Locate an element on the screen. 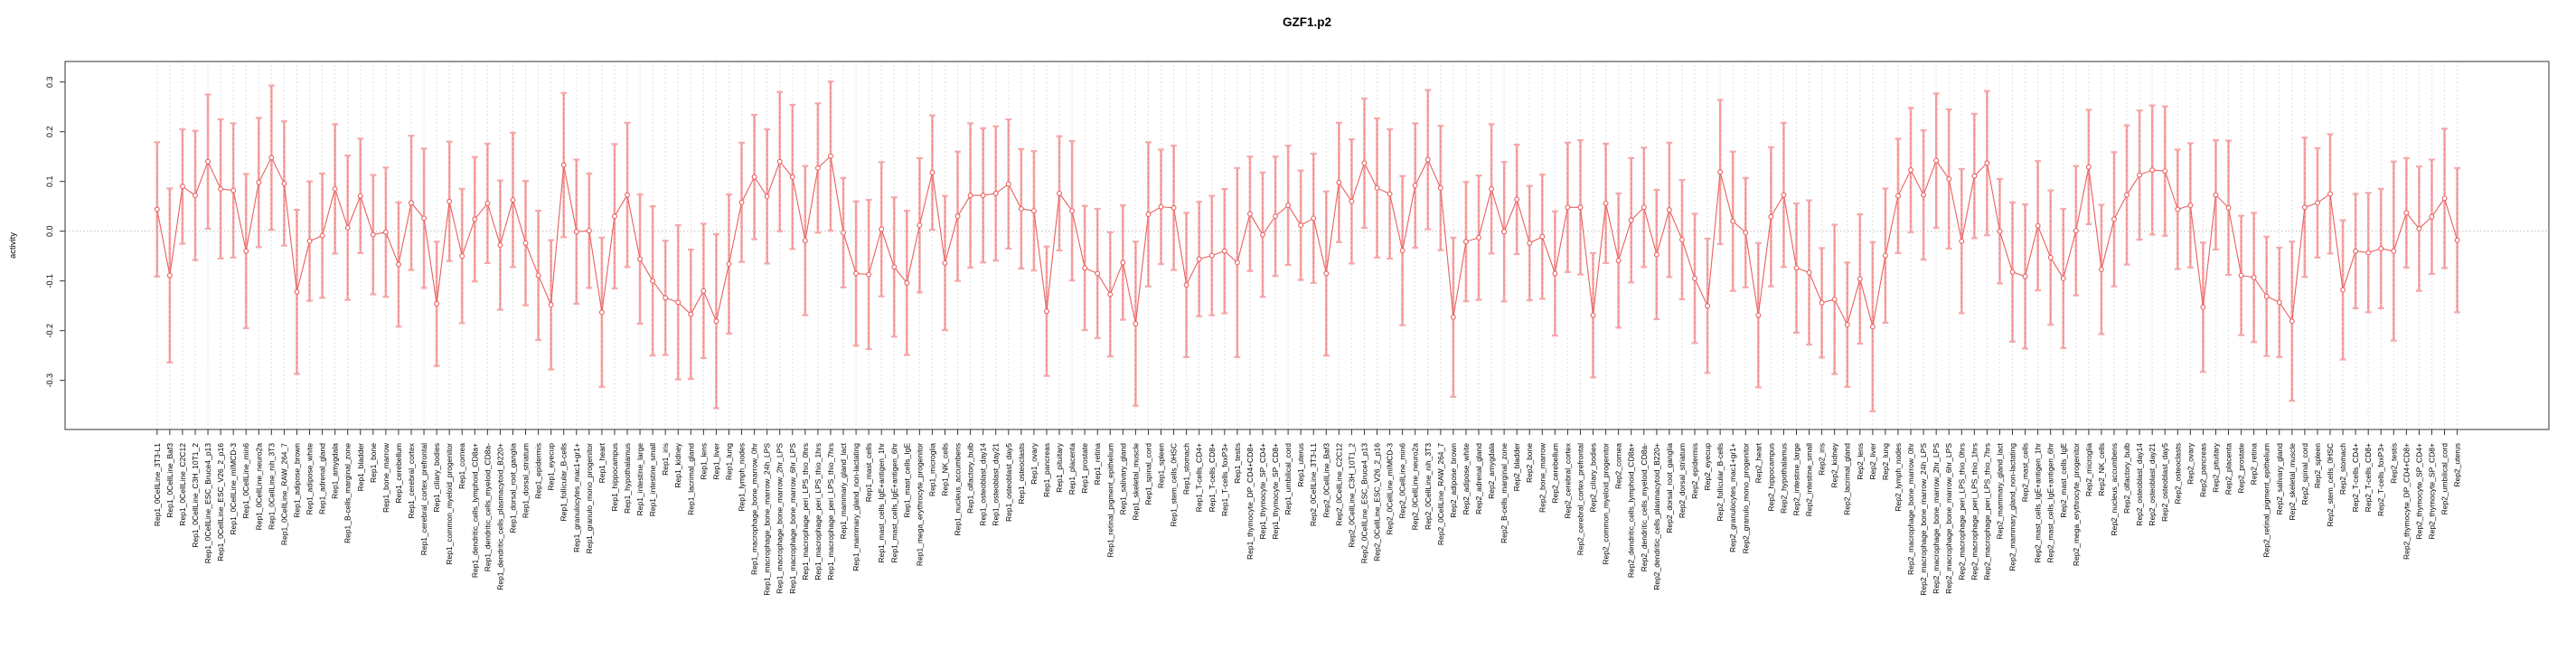  x-tick-label: Rep1_cornea is located at coordinates (462, 466).